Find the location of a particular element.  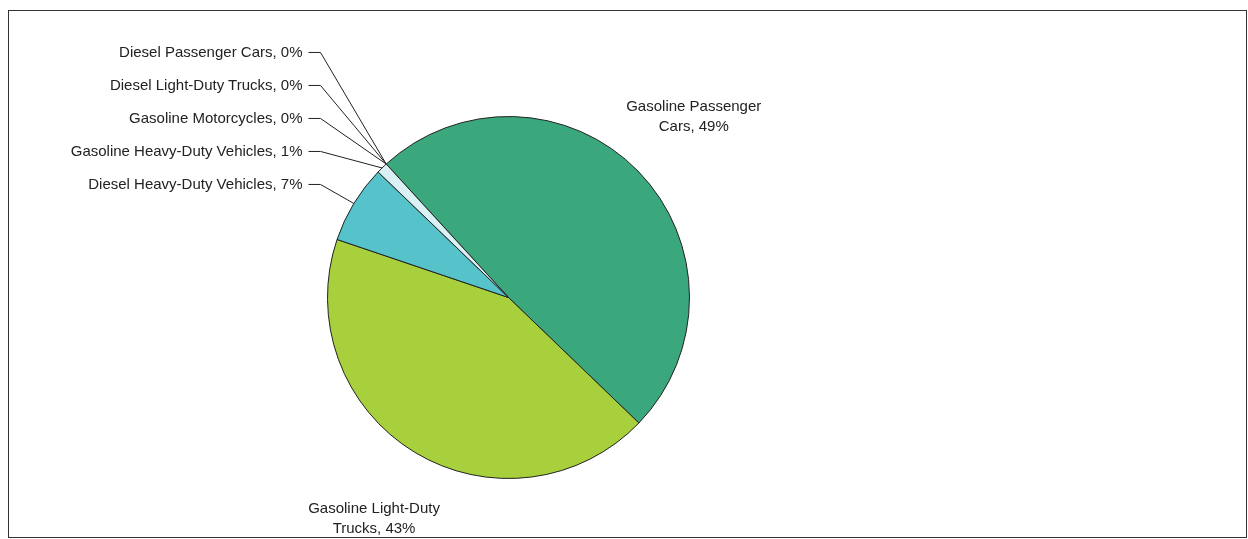

category-label: Gasoline Motorcycles, 0% is located at coordinates (216, 117).